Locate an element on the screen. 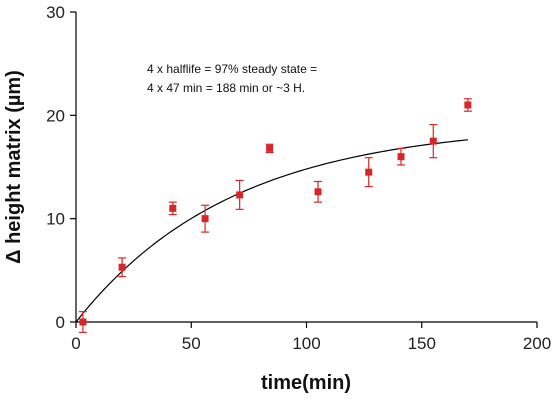  x-axis-title: time(min) is located at coordinates (306, 383).